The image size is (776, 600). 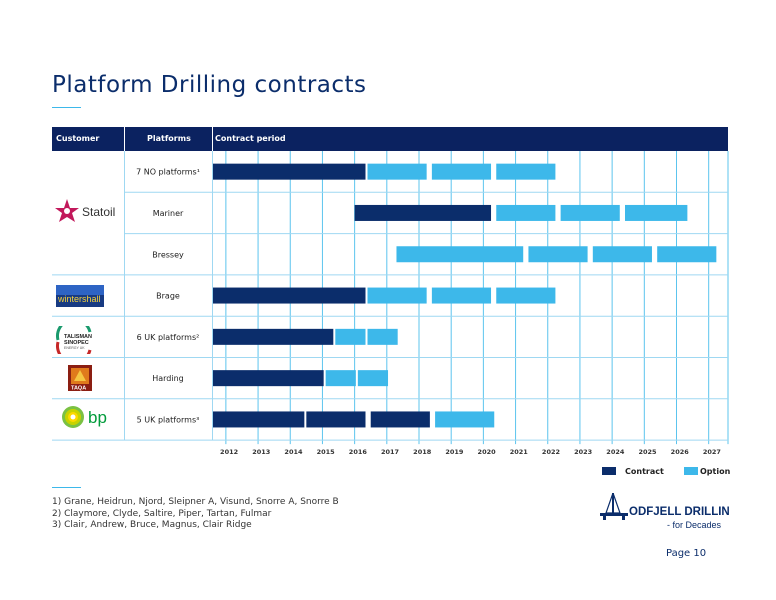 I want to click on year-tick-label: 2019, so click(x=454, y=452).